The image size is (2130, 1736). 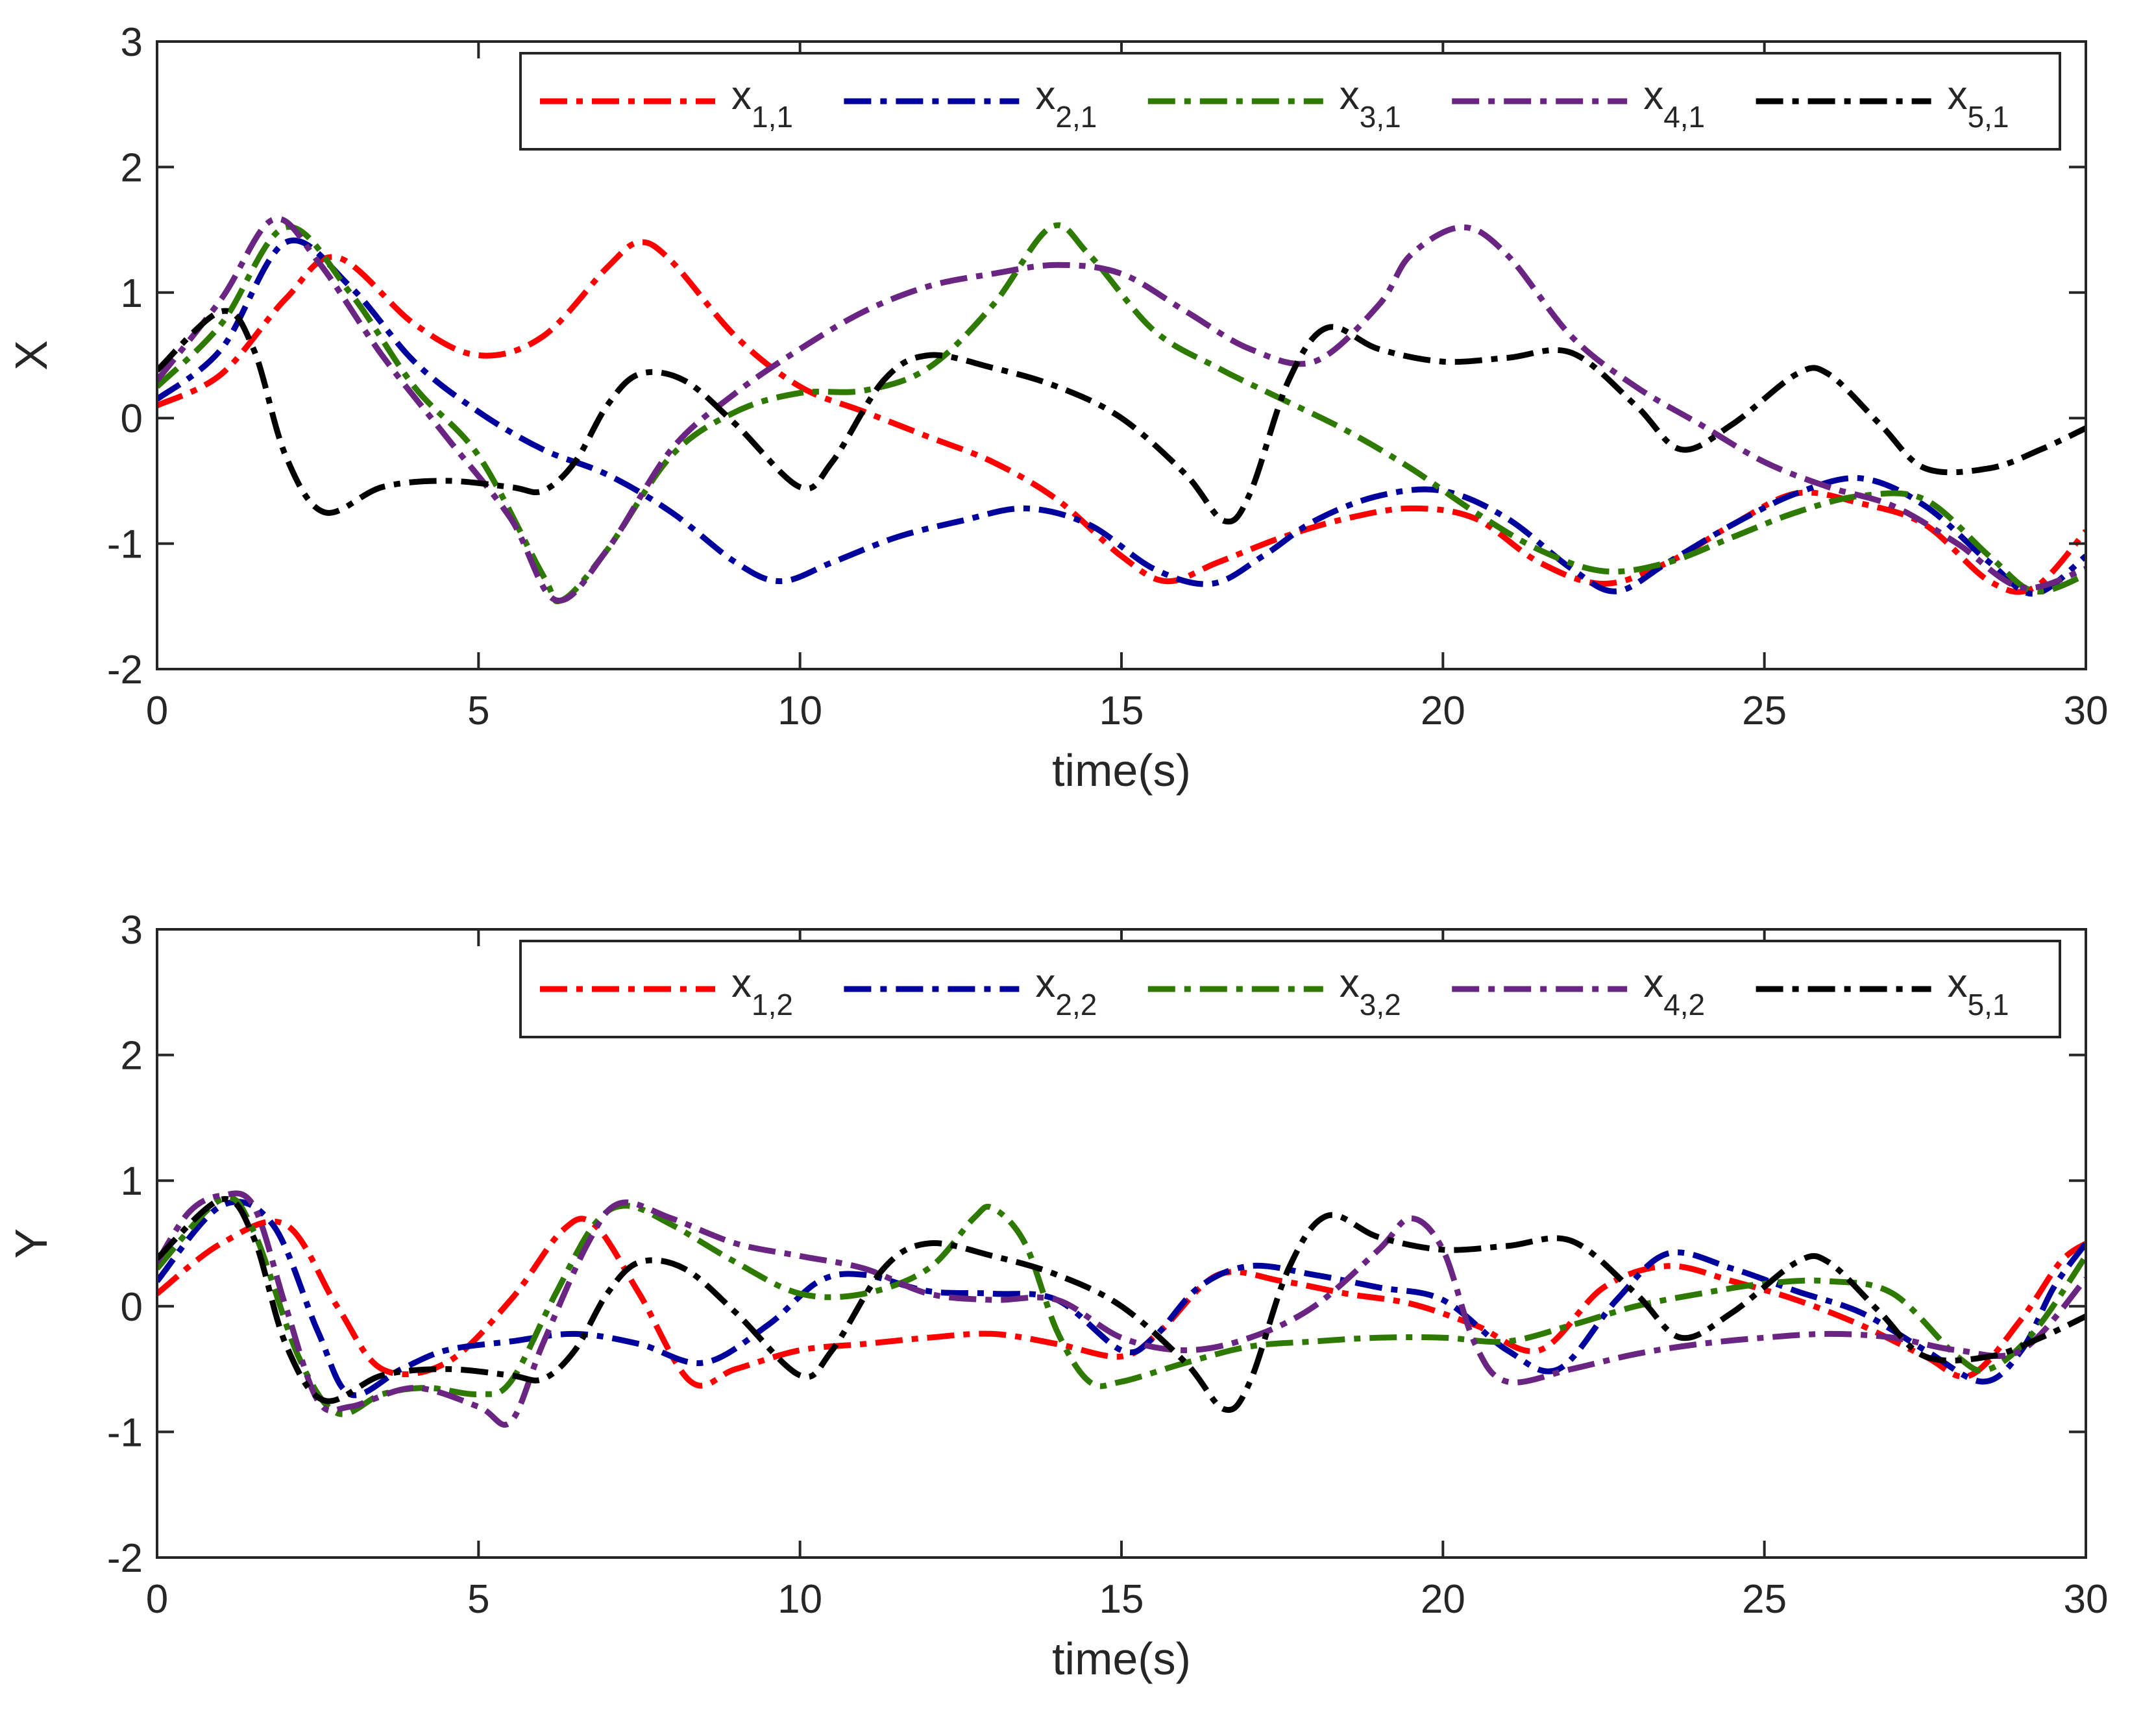 I want to click on legend-label: x3,1, so click(x=1370, y=103).